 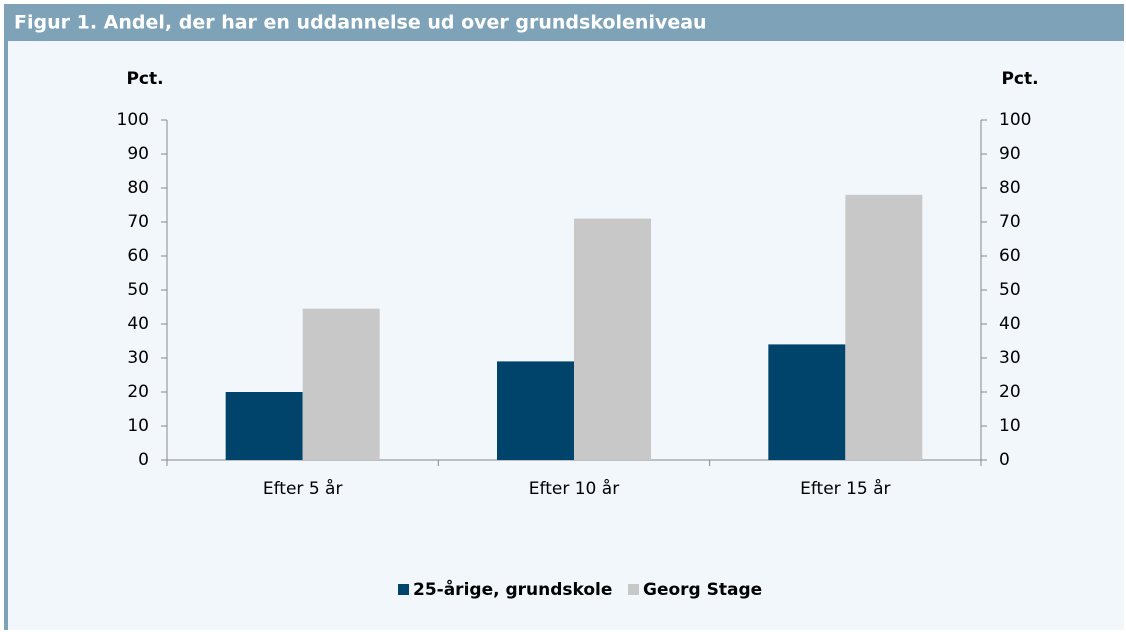 I want to click on y2-axis-label: Pct., so click(x=1019, y=79).